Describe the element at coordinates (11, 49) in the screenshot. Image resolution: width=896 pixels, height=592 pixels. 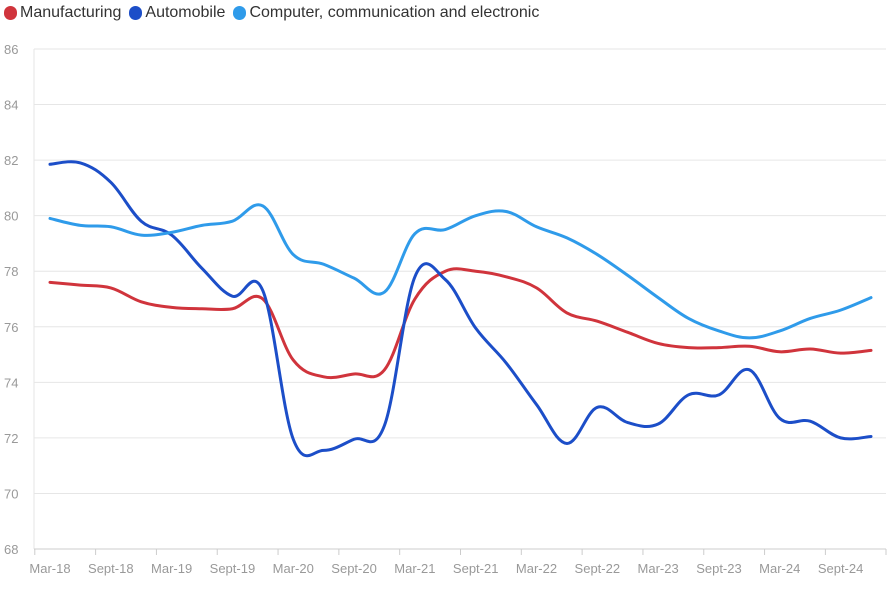
I see `y-tick-label-86: 86` at that location.